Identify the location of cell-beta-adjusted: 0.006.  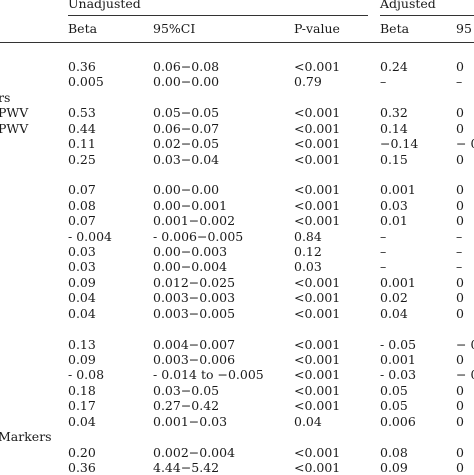
(398, 421).